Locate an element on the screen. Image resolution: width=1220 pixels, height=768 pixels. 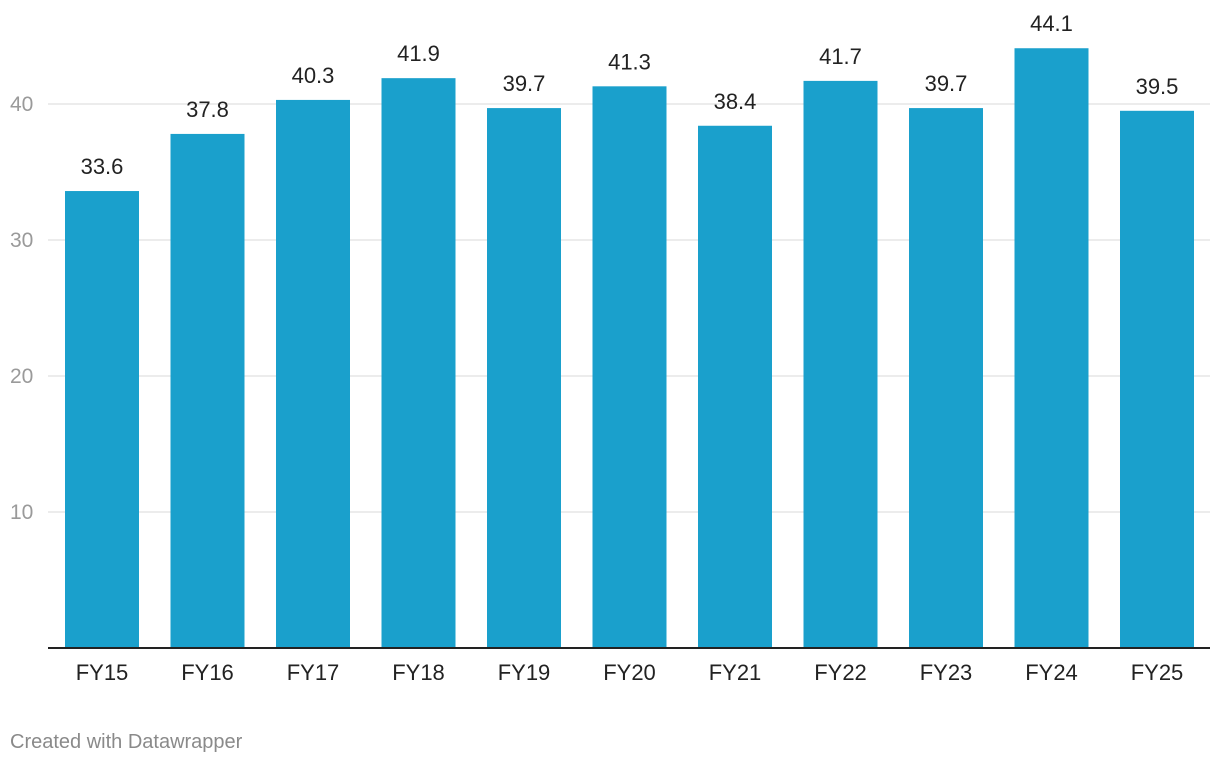
data-label-FY20: 41.3 is located at coordinates (629, 61).